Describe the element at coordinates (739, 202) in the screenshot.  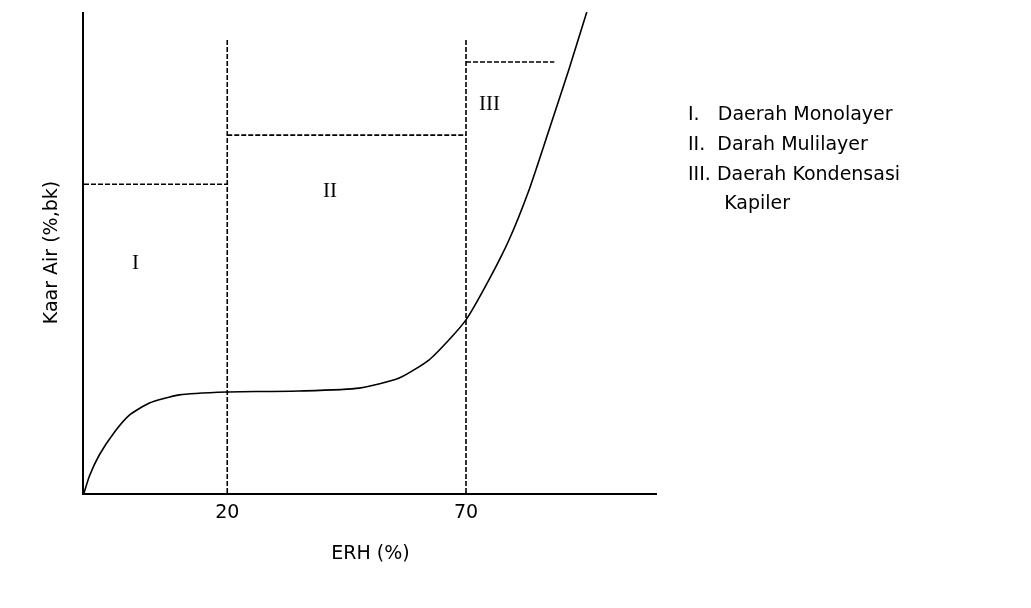
I see `text: Kapiler` at that location.